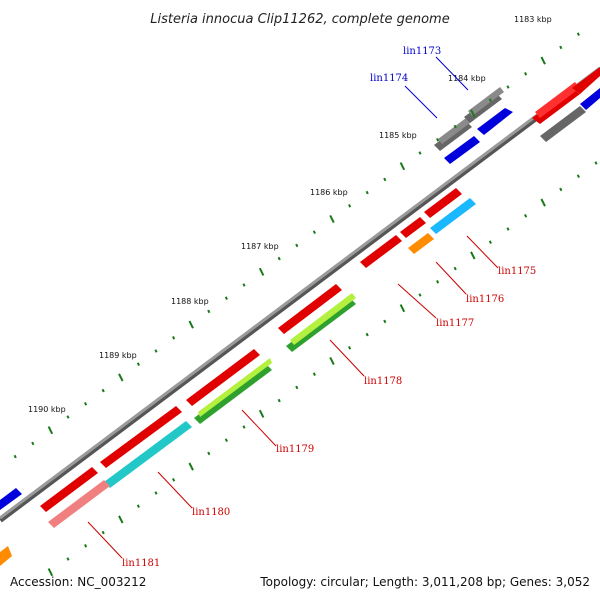 The image size is (600, 600). What do you see at coordinates (383, 381) in the screenshot?
I see `gene-label-lin1178: lin1178` at bounding box center [383, 381].